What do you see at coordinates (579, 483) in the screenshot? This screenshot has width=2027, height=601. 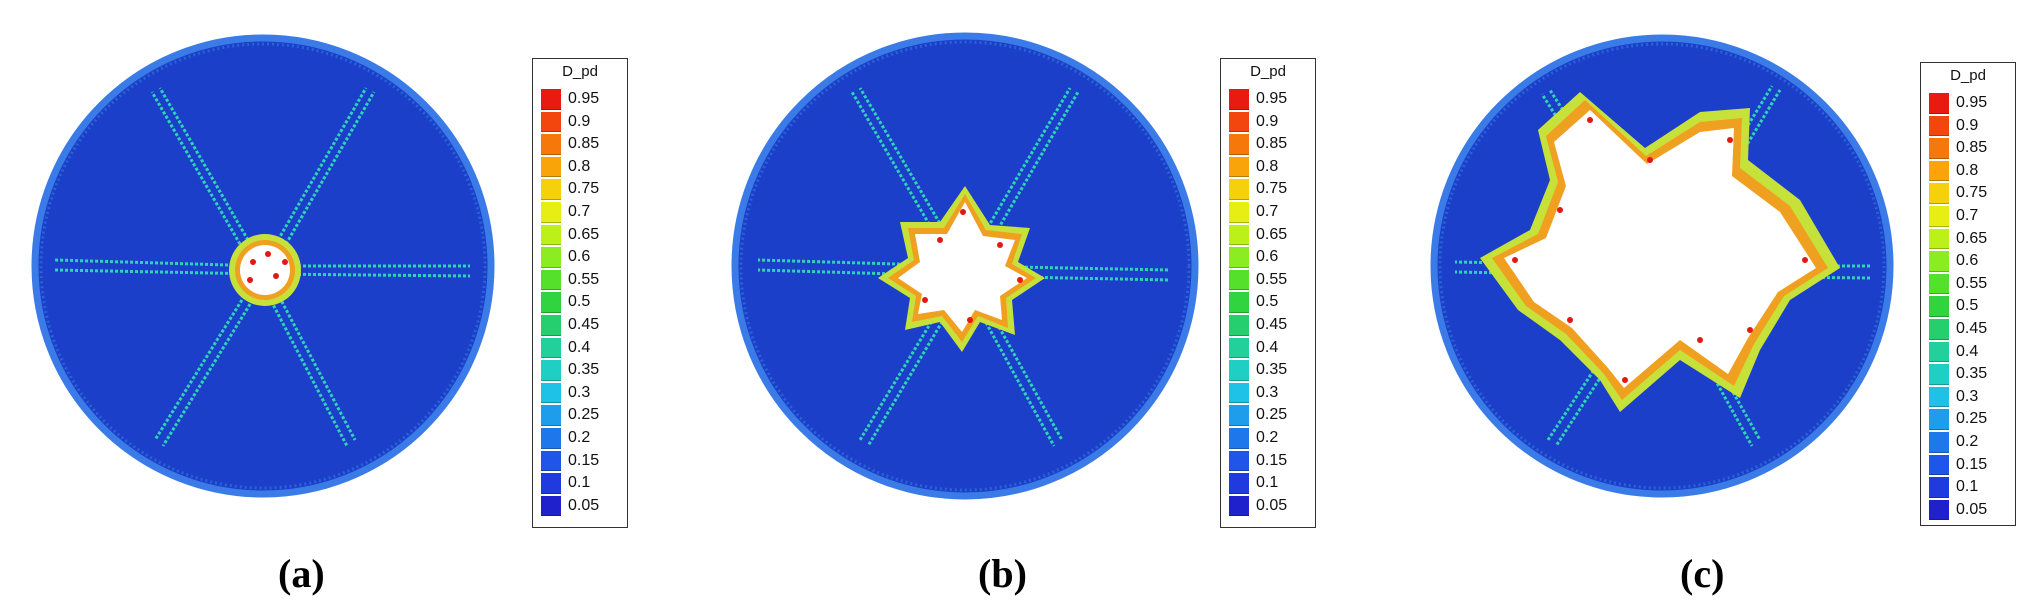 I see `legend-label: 0.1` at bounding box center [579, 483].